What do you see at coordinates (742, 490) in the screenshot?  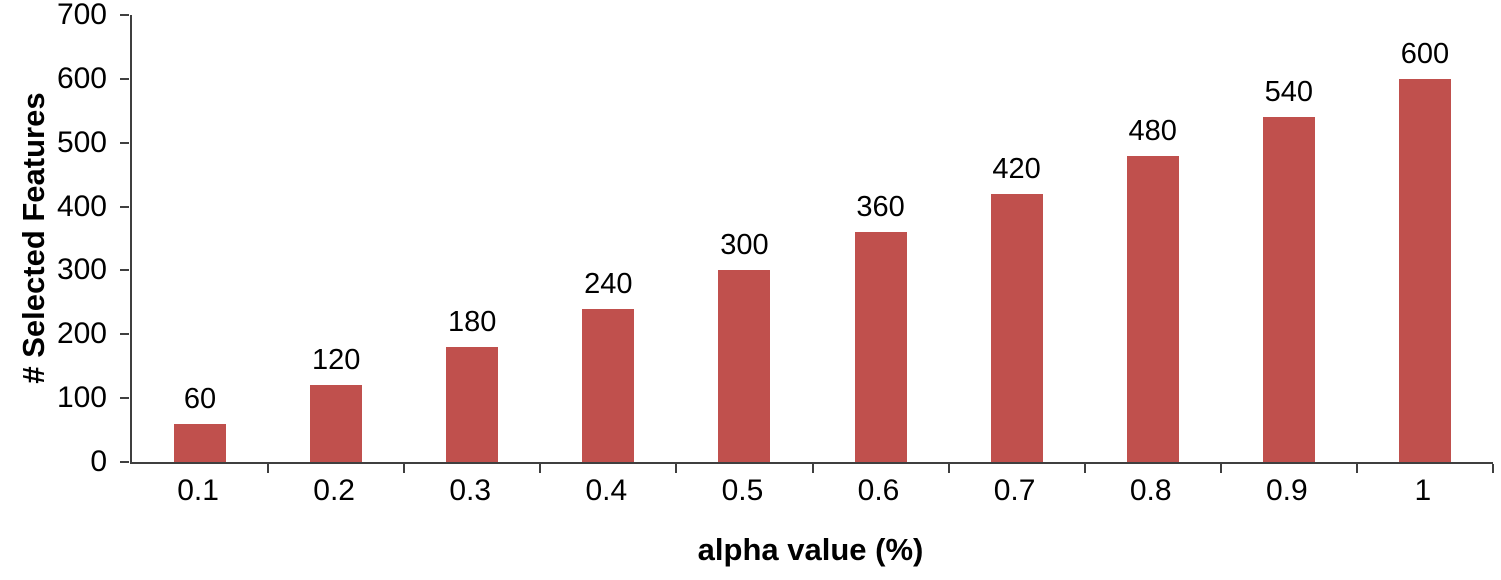 I see `x-tick-label: 0.5` at bounding box center [742, 490].